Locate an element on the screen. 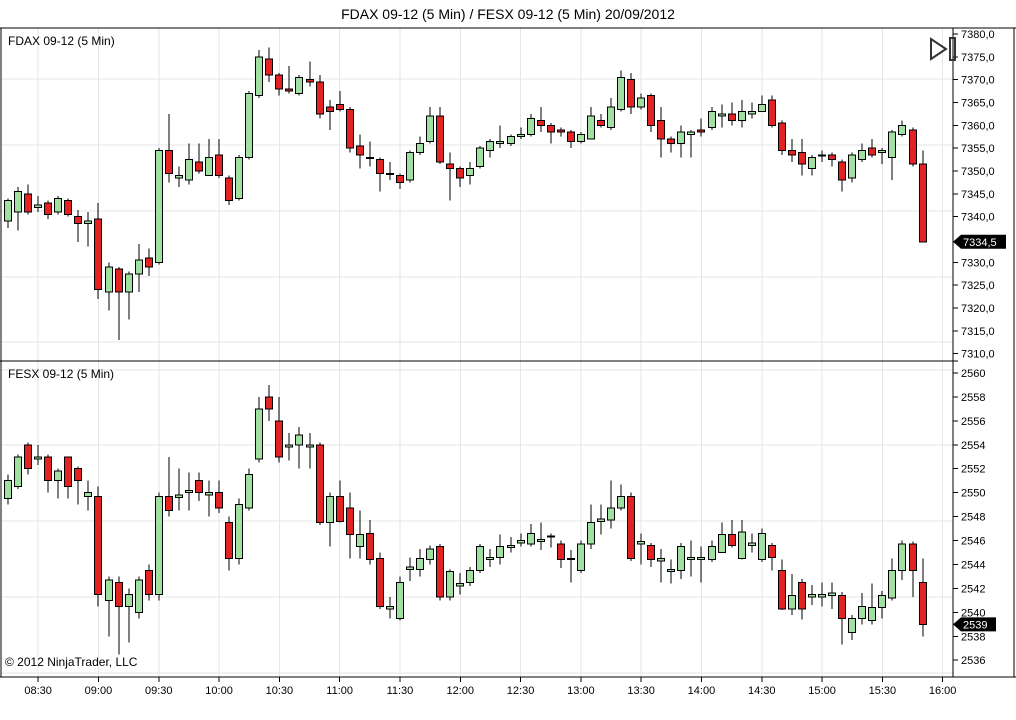 This screenshot has height=720, width=1016. y-tick-label: 7375,0 is located at coordinates (978, 58).